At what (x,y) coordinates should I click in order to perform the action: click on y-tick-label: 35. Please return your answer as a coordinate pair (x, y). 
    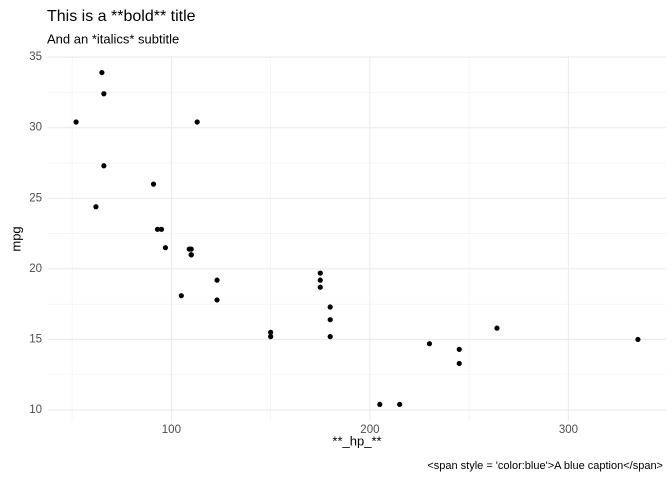
    Looking at the image, I should click on (35, 57).